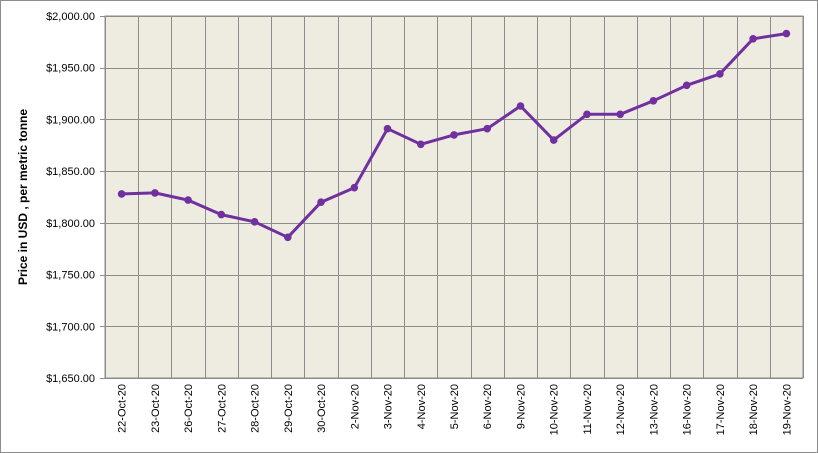  I want to click on y-tick-label: $2,000.00, so click(70, 17).